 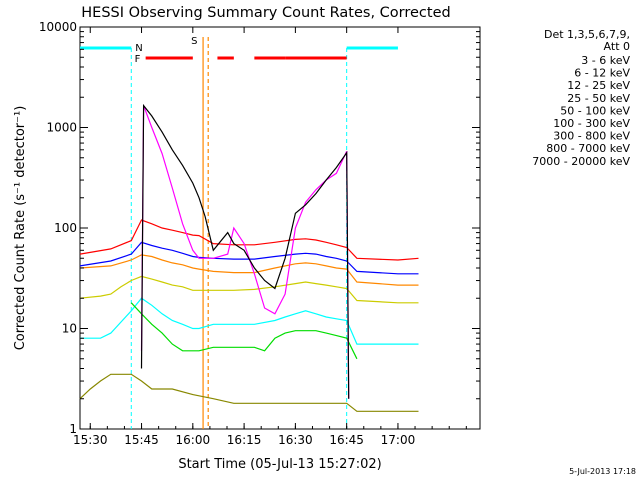 What do you see at coordinates (581, 161) in the screenshot?
I see `legend-entry: 7000 - 20000 keV` at bounding box center [581, 161].